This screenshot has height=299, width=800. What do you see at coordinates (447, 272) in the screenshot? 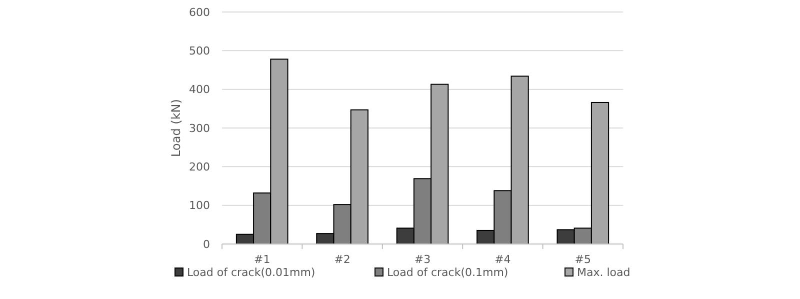
I see `legend-label: Load of crack(0.1mm)` at bounding box center [447, 272].